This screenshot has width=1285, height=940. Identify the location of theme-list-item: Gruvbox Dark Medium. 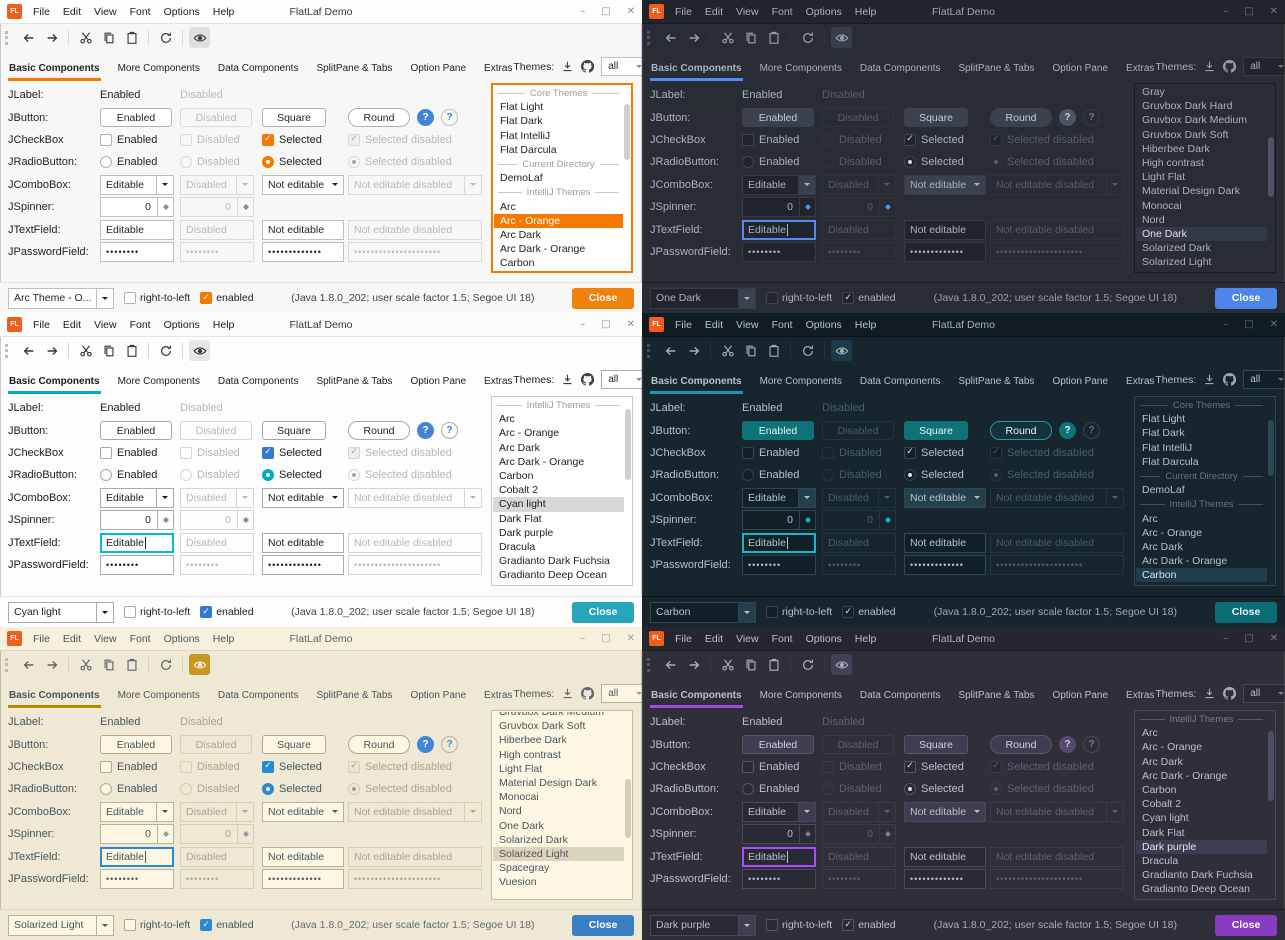
(552, 715).